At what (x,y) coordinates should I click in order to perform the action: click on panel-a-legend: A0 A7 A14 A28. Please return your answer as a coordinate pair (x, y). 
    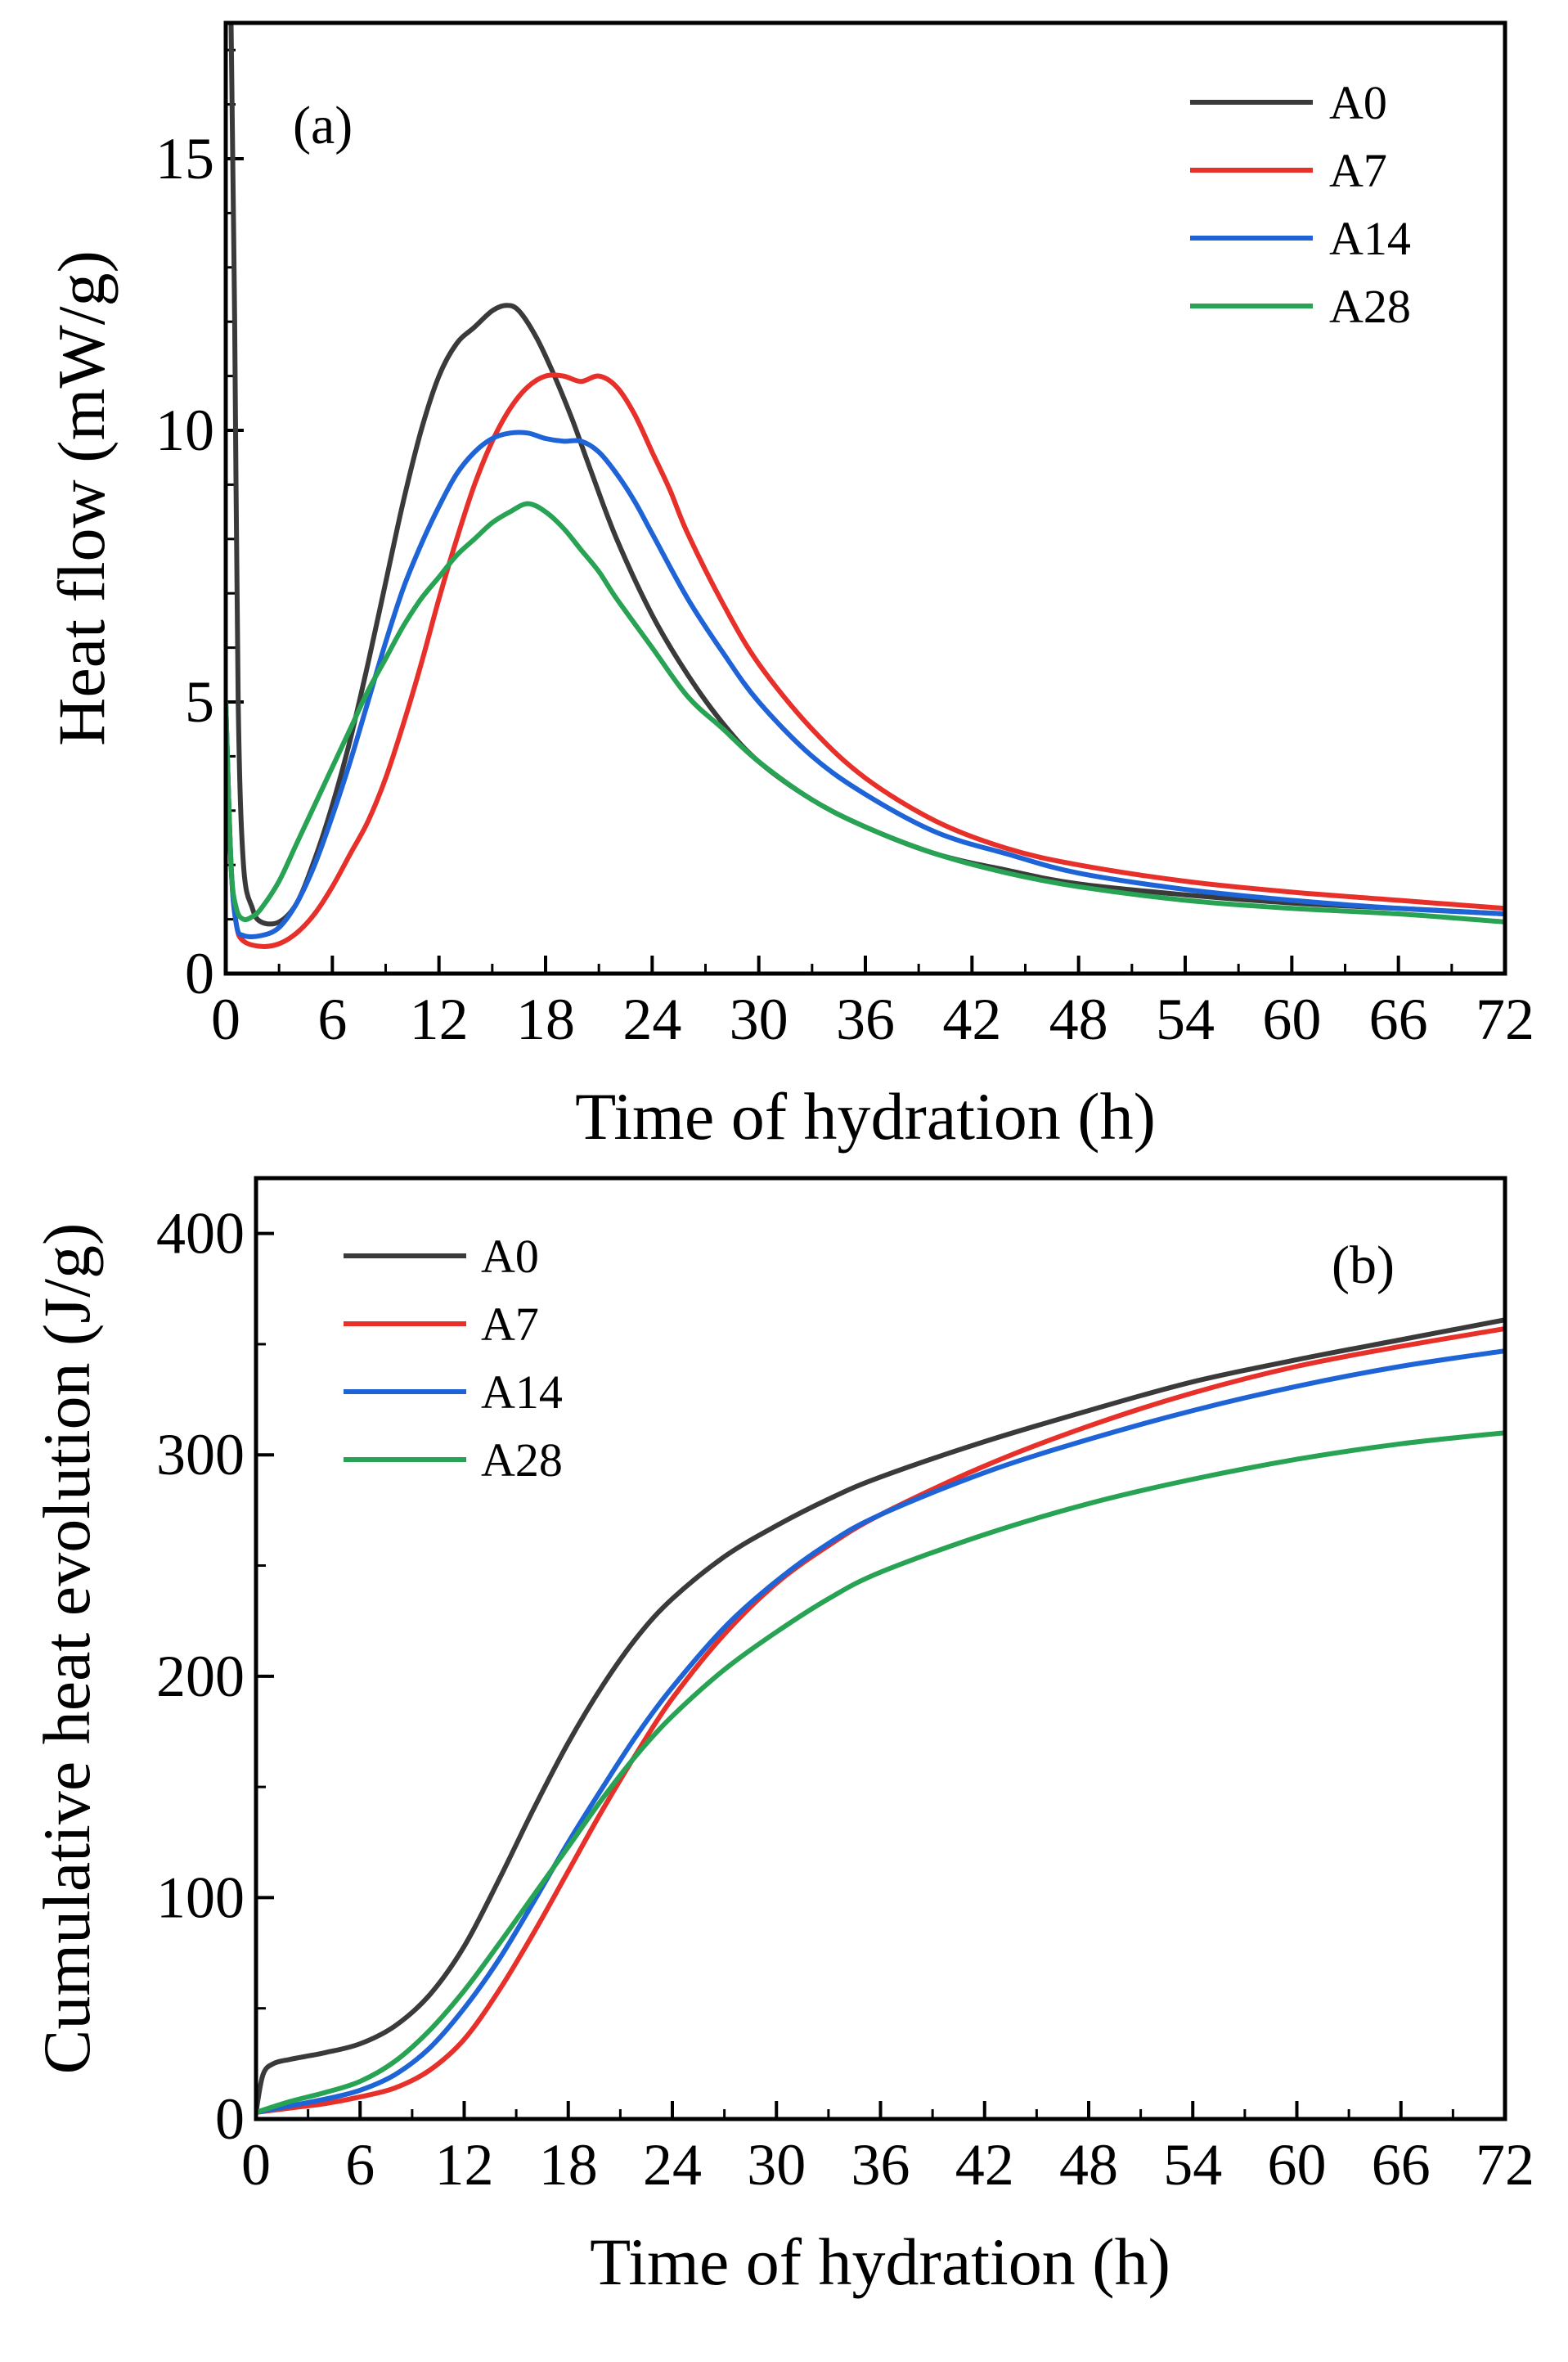
    Looking at the image, I should click on (1300, 205).